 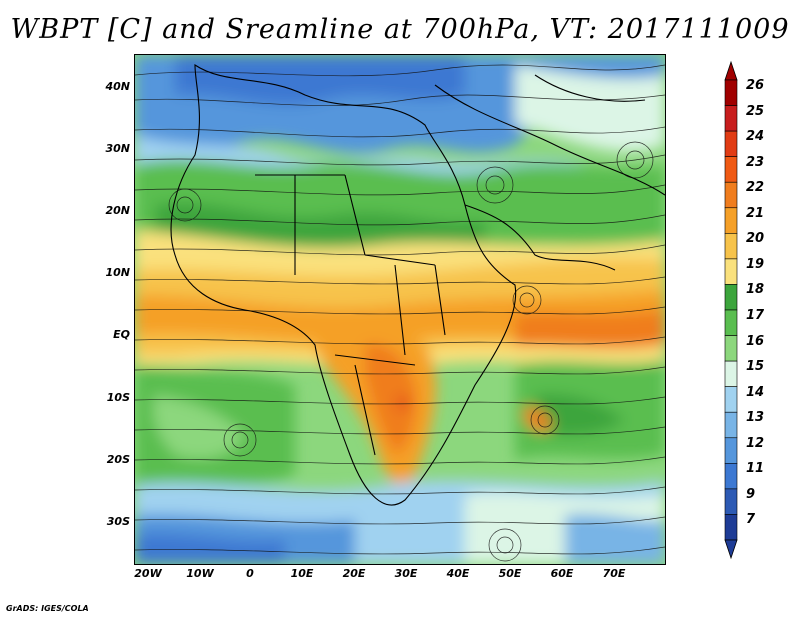 What do you see at coordinates (755, 213) in the screenshot?
I see `colorbar-tick-label: 21` at bounding box center [755, 213].